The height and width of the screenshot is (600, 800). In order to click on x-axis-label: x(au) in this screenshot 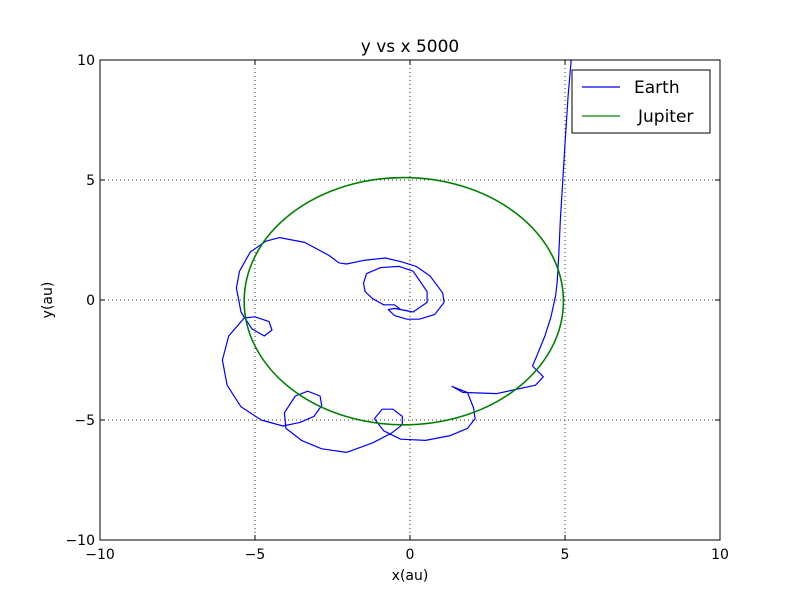, I will do `click(410, 576)`.